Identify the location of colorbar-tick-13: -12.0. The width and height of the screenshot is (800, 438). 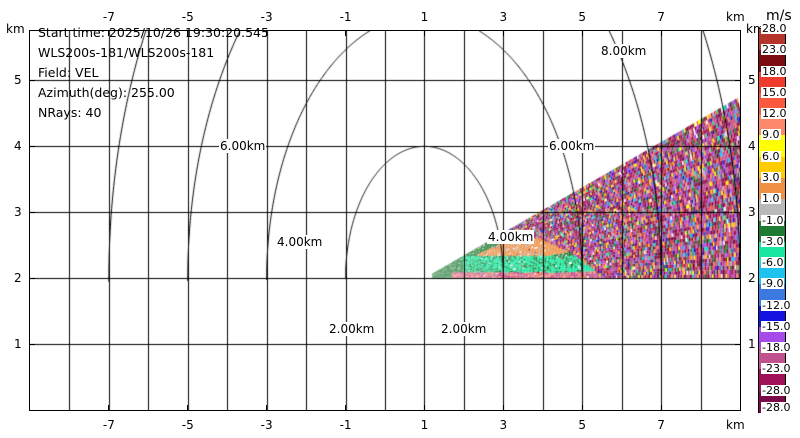
(776, 305).